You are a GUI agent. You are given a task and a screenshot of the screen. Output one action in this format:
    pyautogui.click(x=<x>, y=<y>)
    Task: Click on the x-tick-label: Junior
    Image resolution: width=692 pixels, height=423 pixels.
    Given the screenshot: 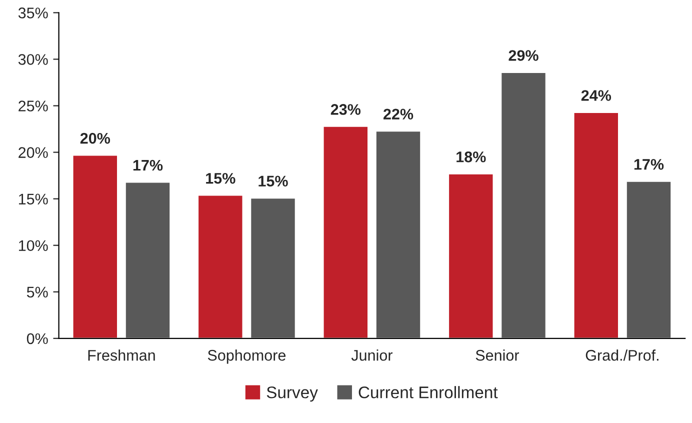 What is the action you would take?
    pyautogui.click(x=372, y=355)
    